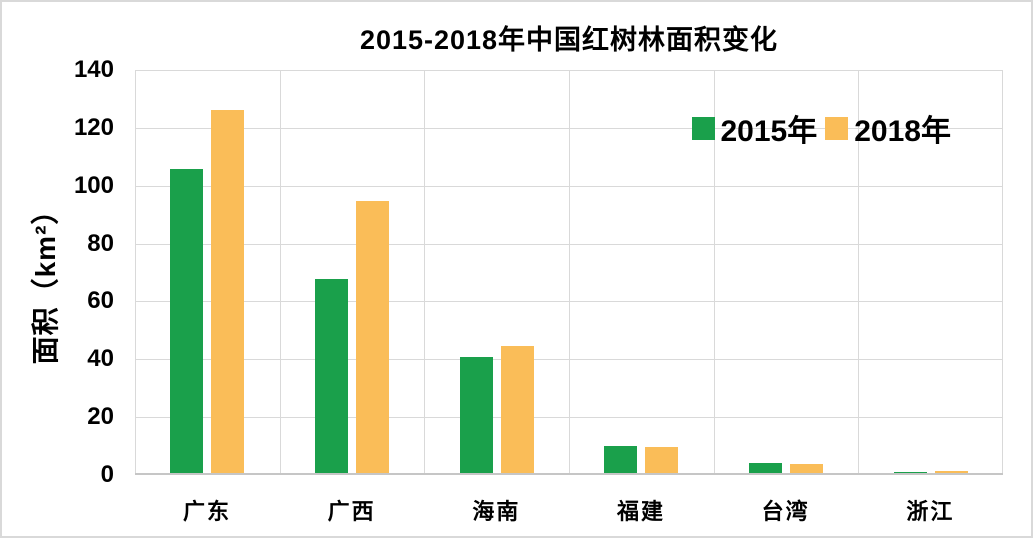  I want to click on legend: 2015年 2018年, so click(821, 128).